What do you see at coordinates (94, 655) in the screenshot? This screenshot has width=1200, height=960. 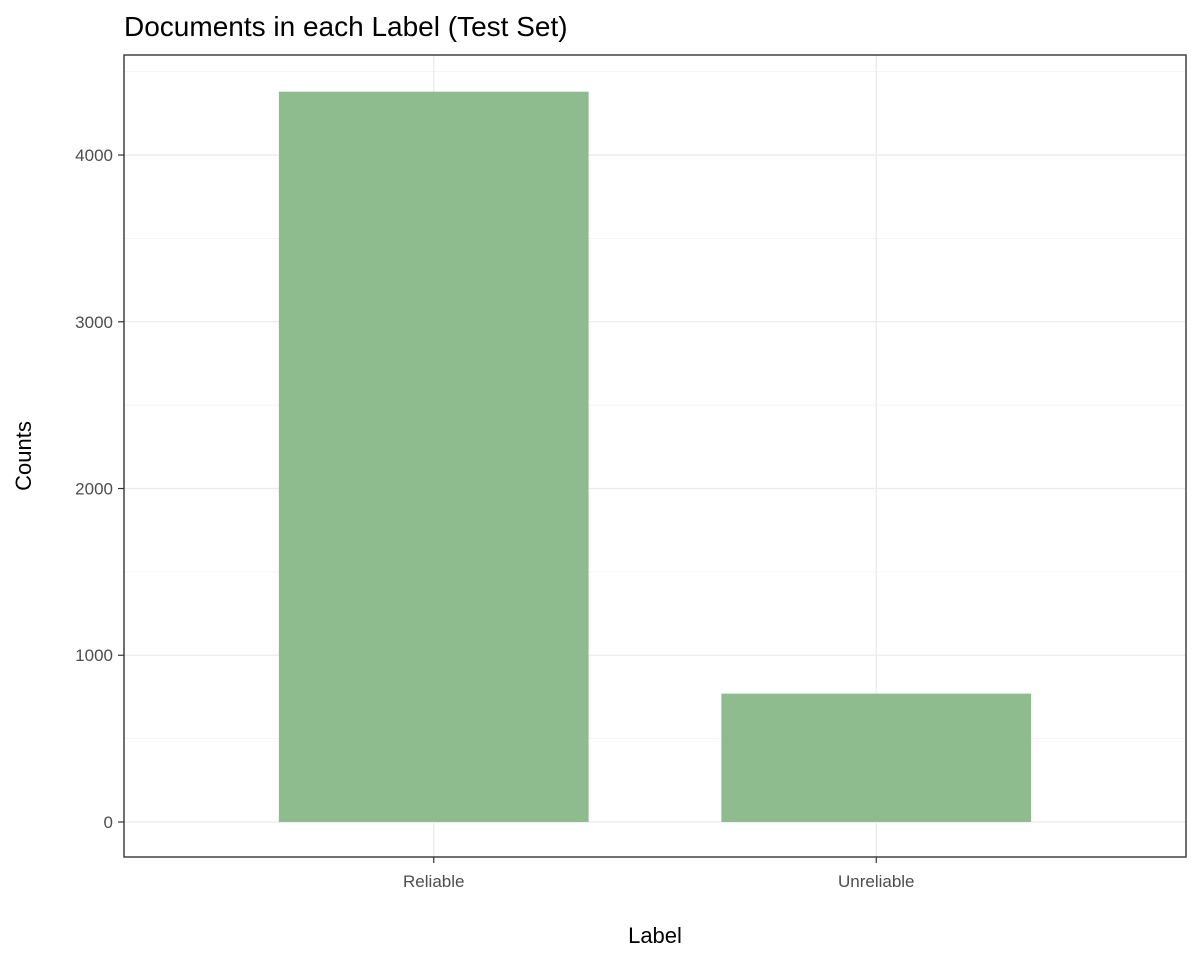 I see `y-tick-label: 1000` at bounding box center [94, 655].